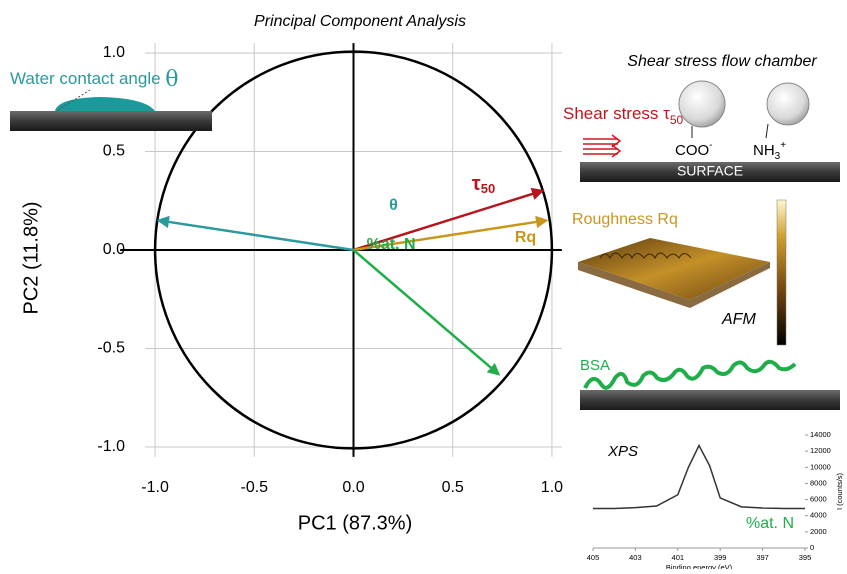  I want to click on x-tick-label: 1.0, so click(552, 487).